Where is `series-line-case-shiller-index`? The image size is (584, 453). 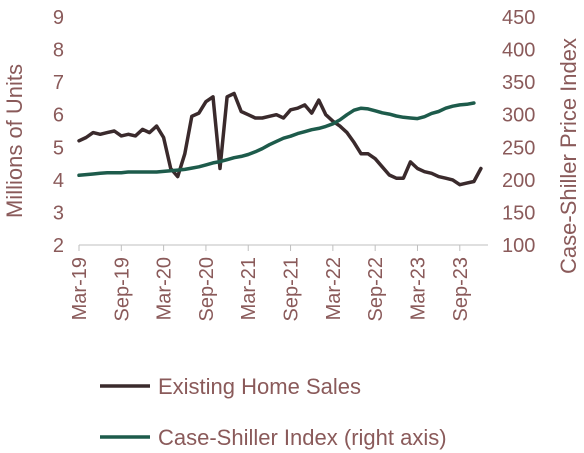 series-line-case-shiller-index is located at coordinates (276, 139).